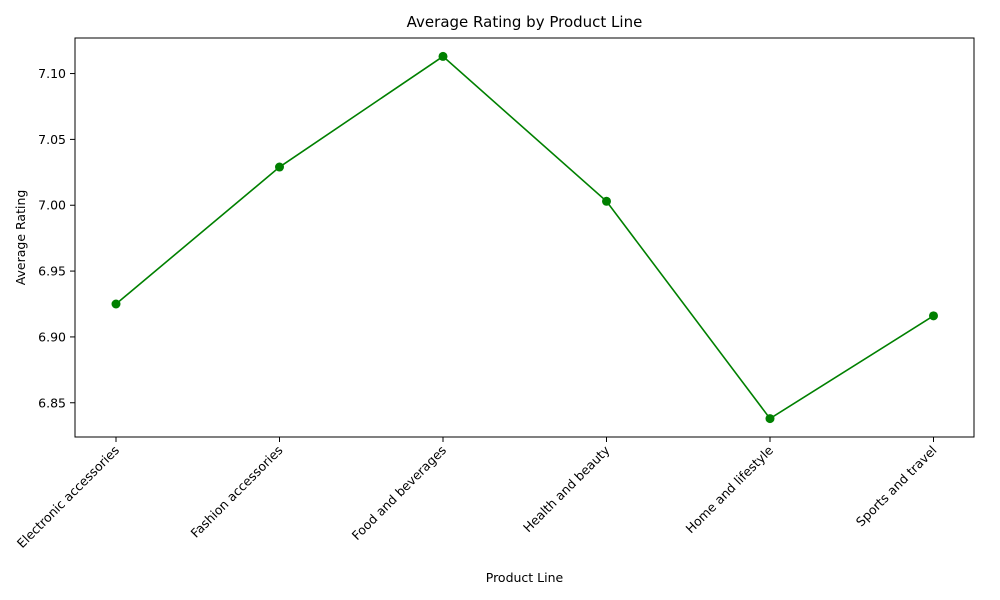  Describe the element at coordinates (896, 486) in the screenshot. I see `x-tick-label: Sports and travel` at that location.